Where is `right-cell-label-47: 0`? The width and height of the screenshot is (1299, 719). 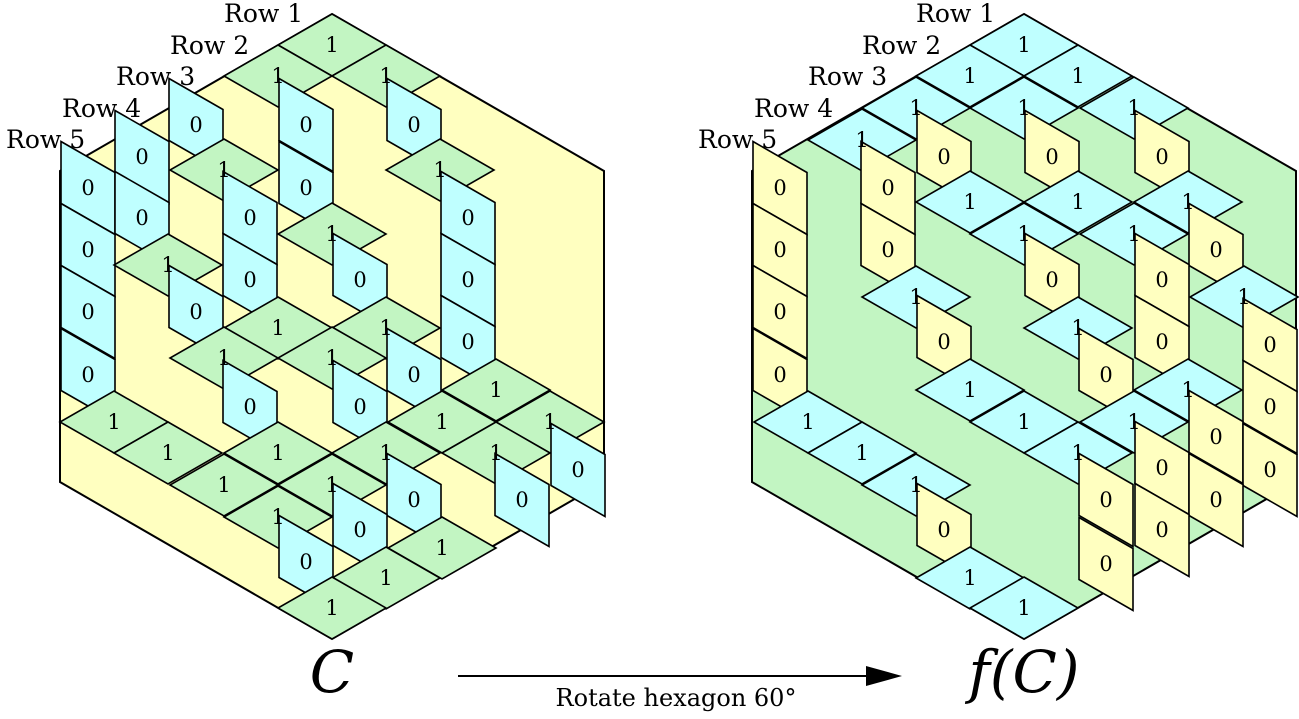
right-cell-label-47: 0 is located at coordinates (1105, 564).